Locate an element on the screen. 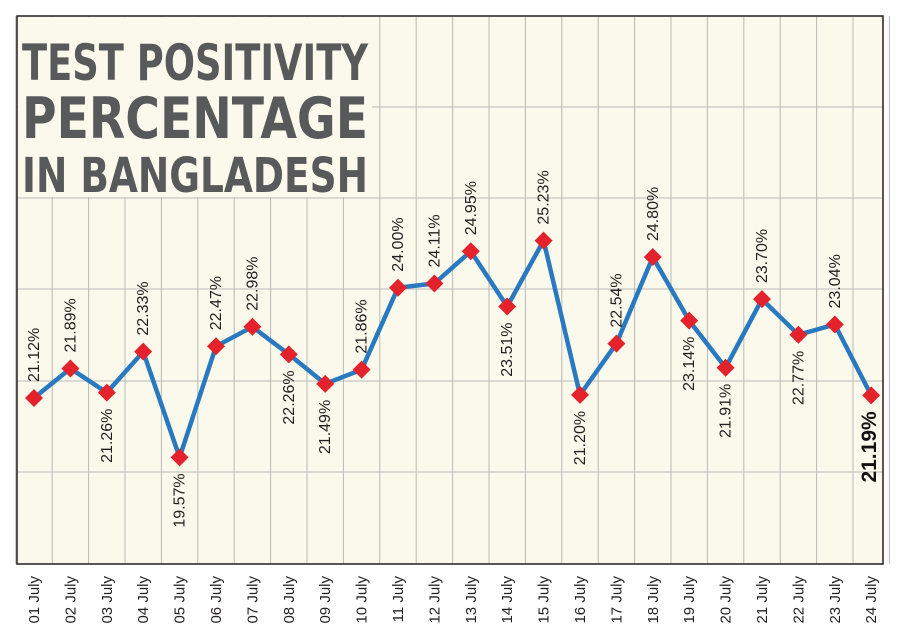  x-tick-label-19: 19 July is located at coordinates (689, 600).